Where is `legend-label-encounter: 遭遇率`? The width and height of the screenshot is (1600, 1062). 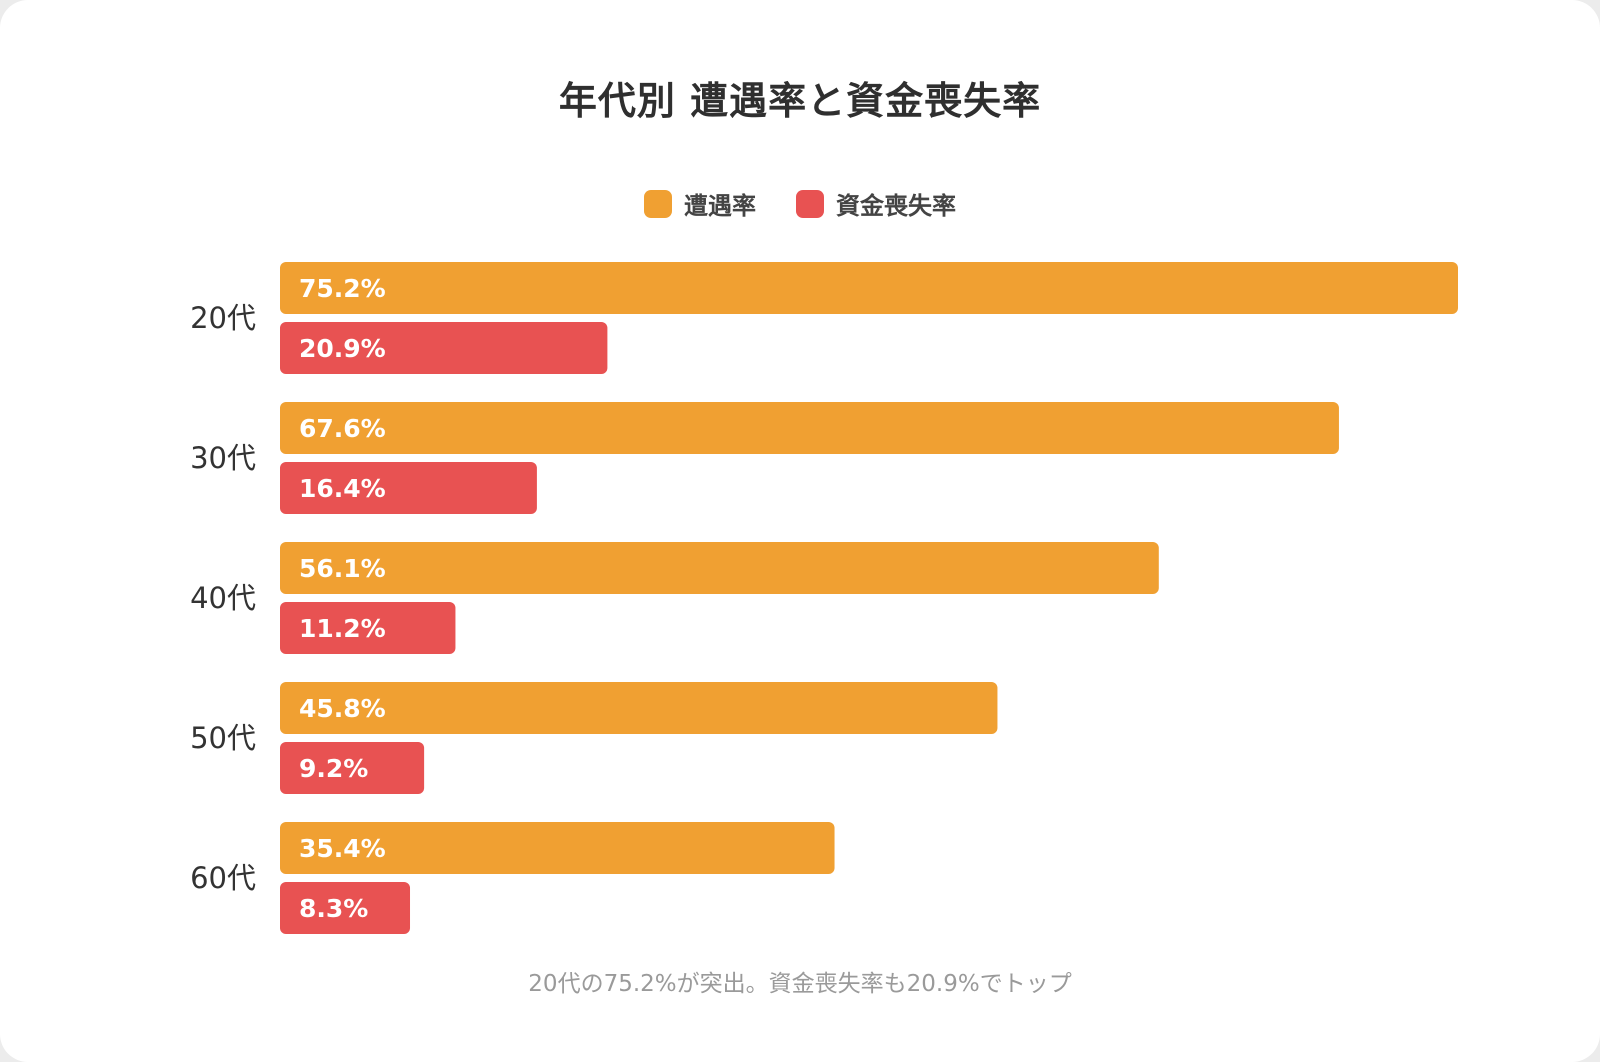 legend-label-encounter: 遭遇率 is located at coordinates (720, 206).